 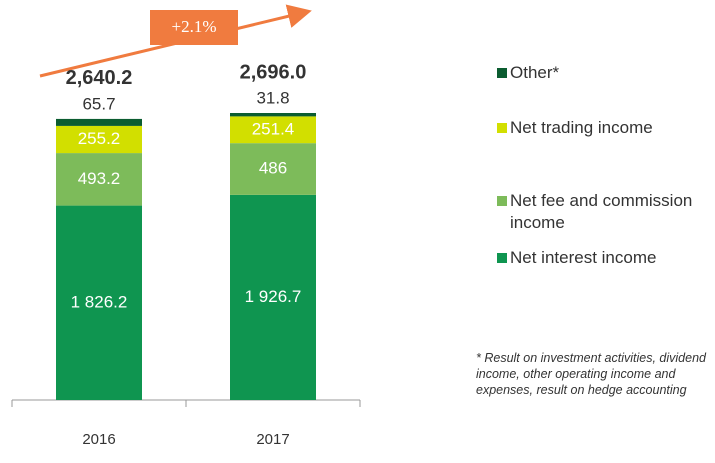 I want to click on total-label: 2,640.2, so click(x=99, y=78).